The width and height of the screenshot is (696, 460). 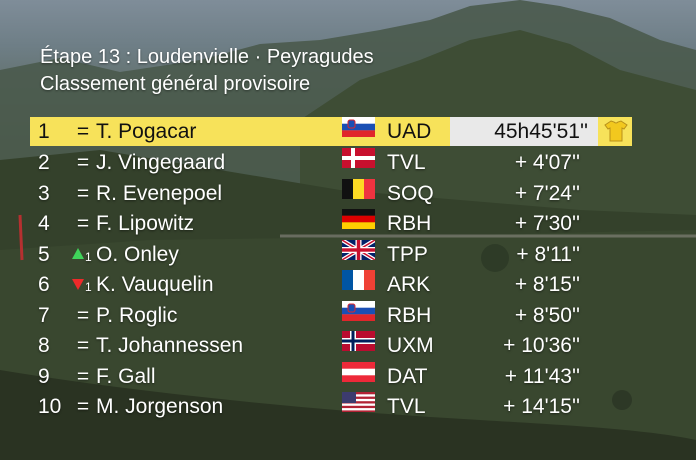 What do you see at coordinates (541, 406) in the screenshot?
I see `time-gap: + 14'15''` at bounding box center [541, 406].